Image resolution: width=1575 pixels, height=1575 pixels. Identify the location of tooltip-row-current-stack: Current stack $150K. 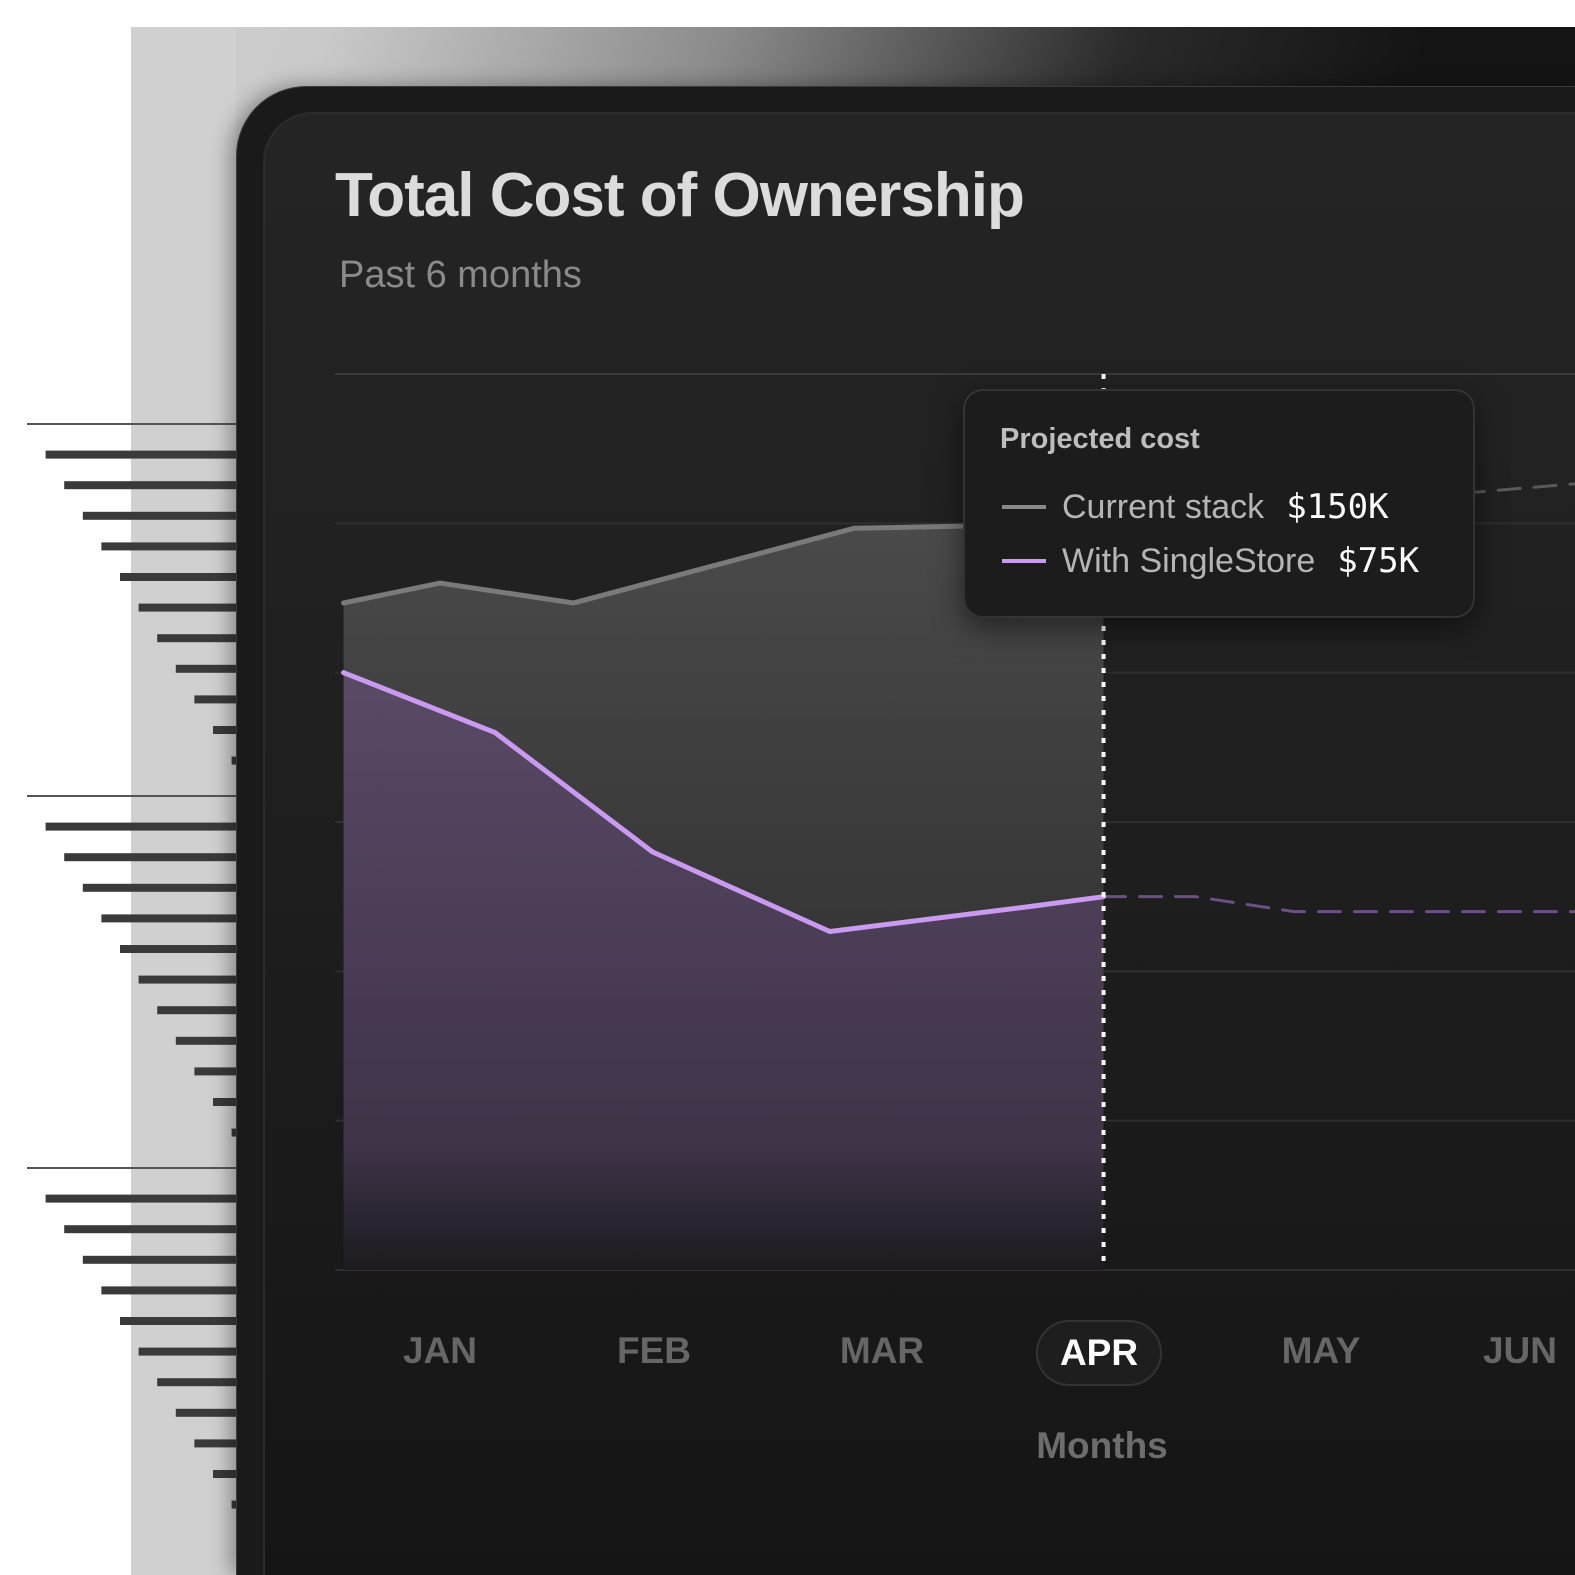
(1195, 507).